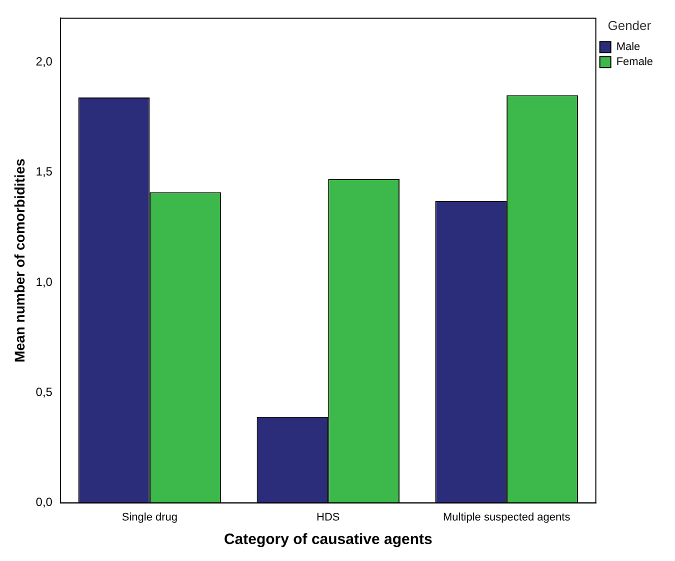 Image resolution: width=675 pixels, height=561 pixels. I want to click on legend-label: Female, so click(635, 62).